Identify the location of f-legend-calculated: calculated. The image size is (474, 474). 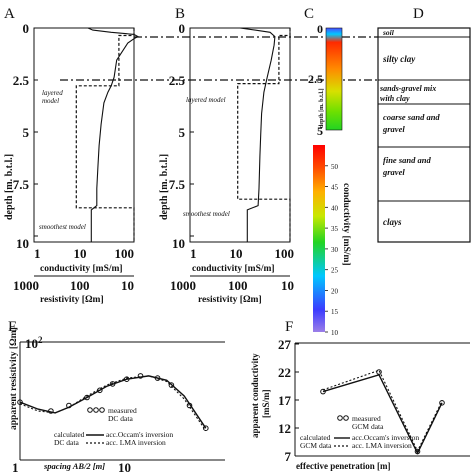
(315, 437).